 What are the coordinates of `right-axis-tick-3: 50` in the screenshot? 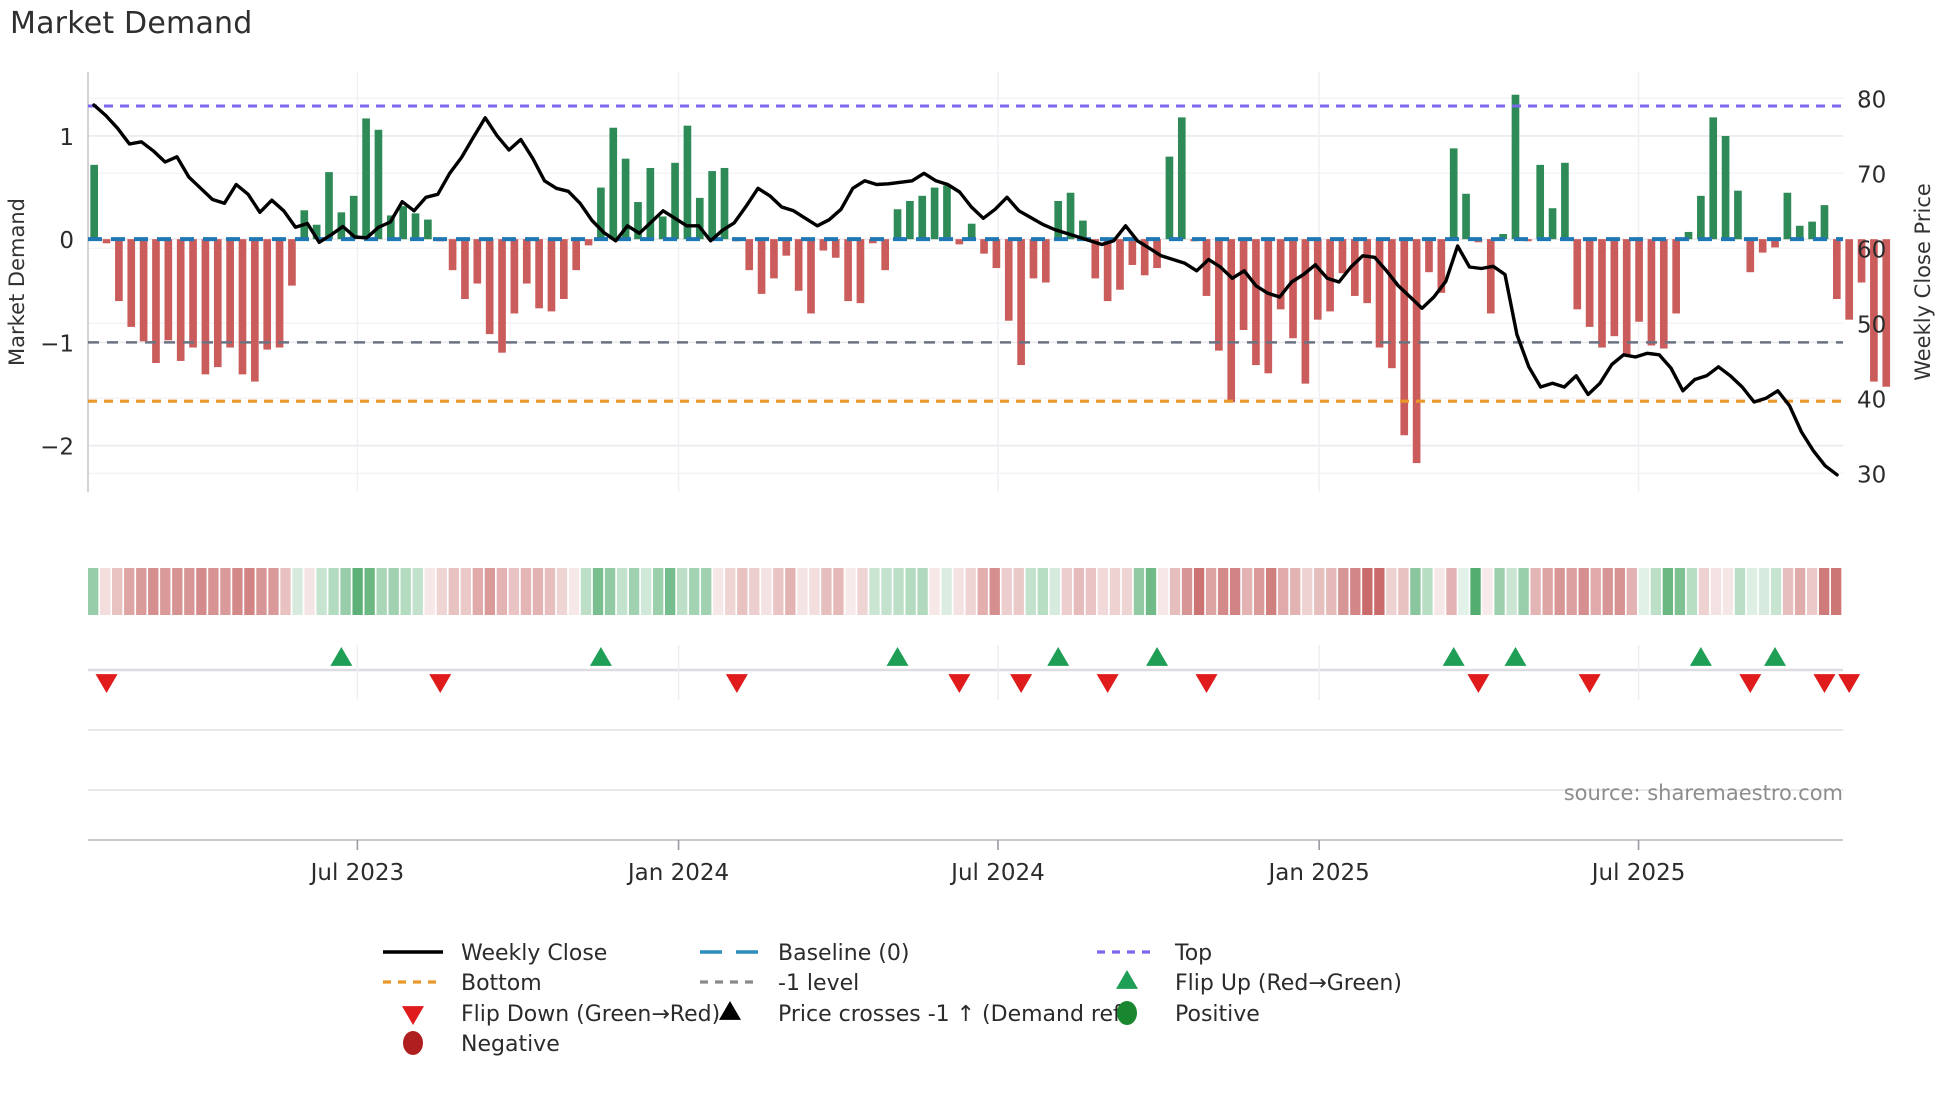 It's located at (1871, 325).